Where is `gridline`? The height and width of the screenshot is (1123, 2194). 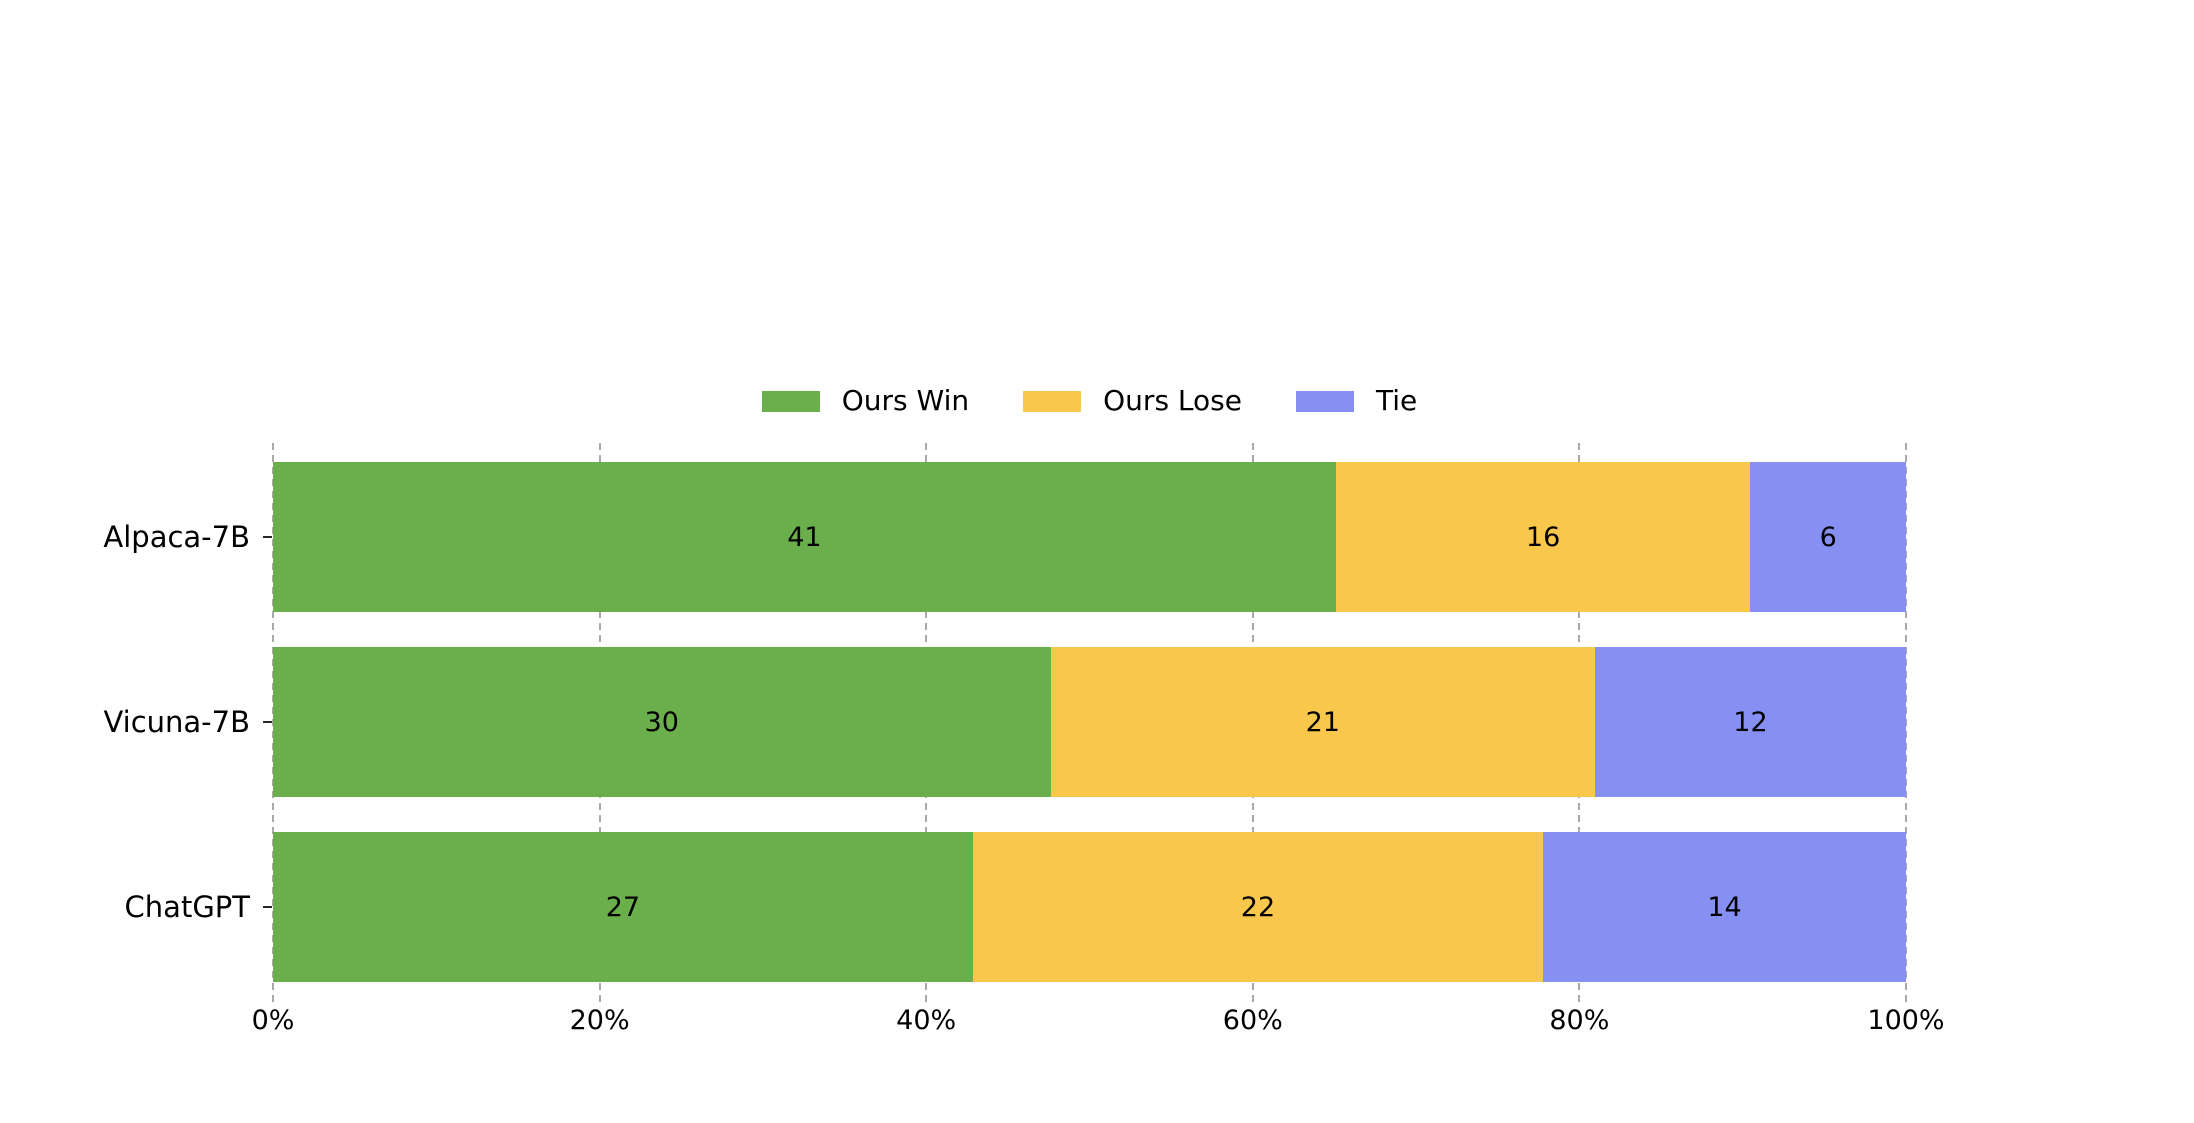 gridline is located at coordinates (1906, 723).